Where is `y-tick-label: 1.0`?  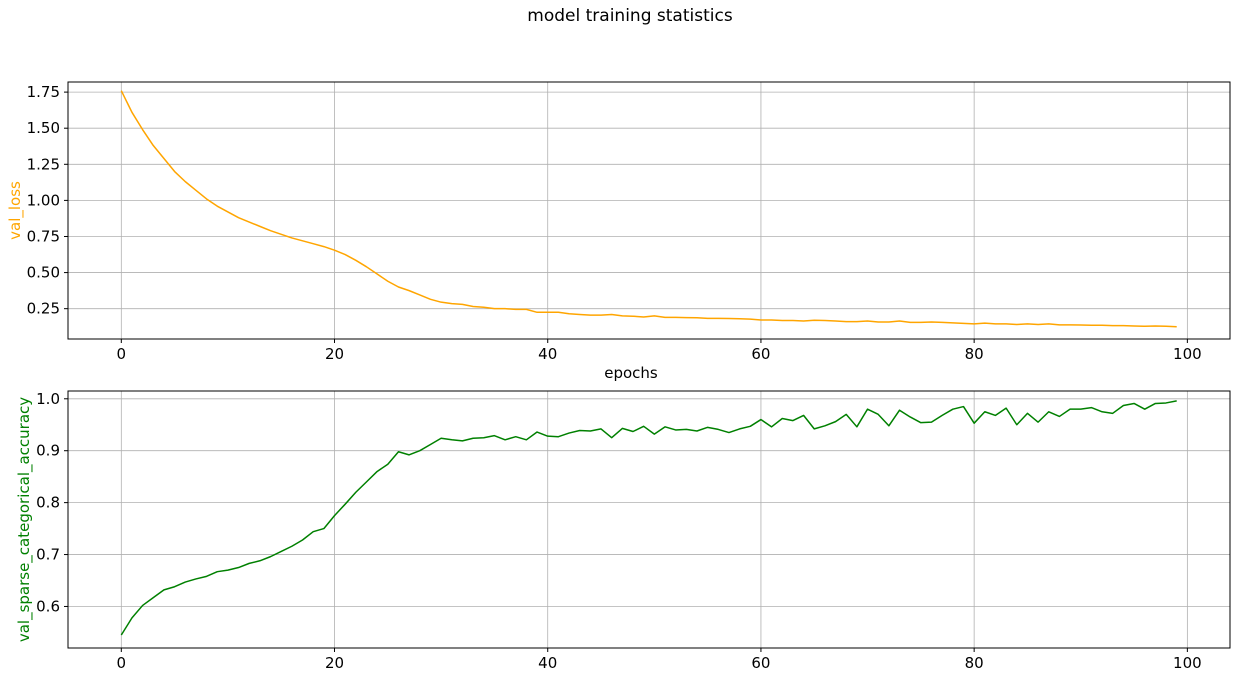 y-tick-label: 1.0 is located at coordinates (48, 399).